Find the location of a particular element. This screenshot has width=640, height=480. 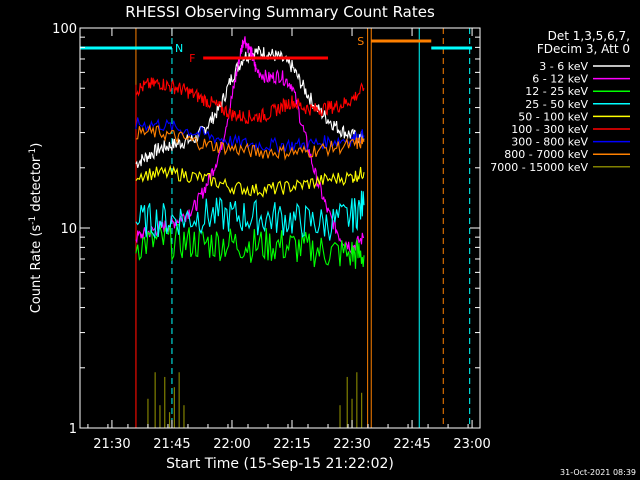

x-tick-label: 23:00 is located at coordinates (471, 444).